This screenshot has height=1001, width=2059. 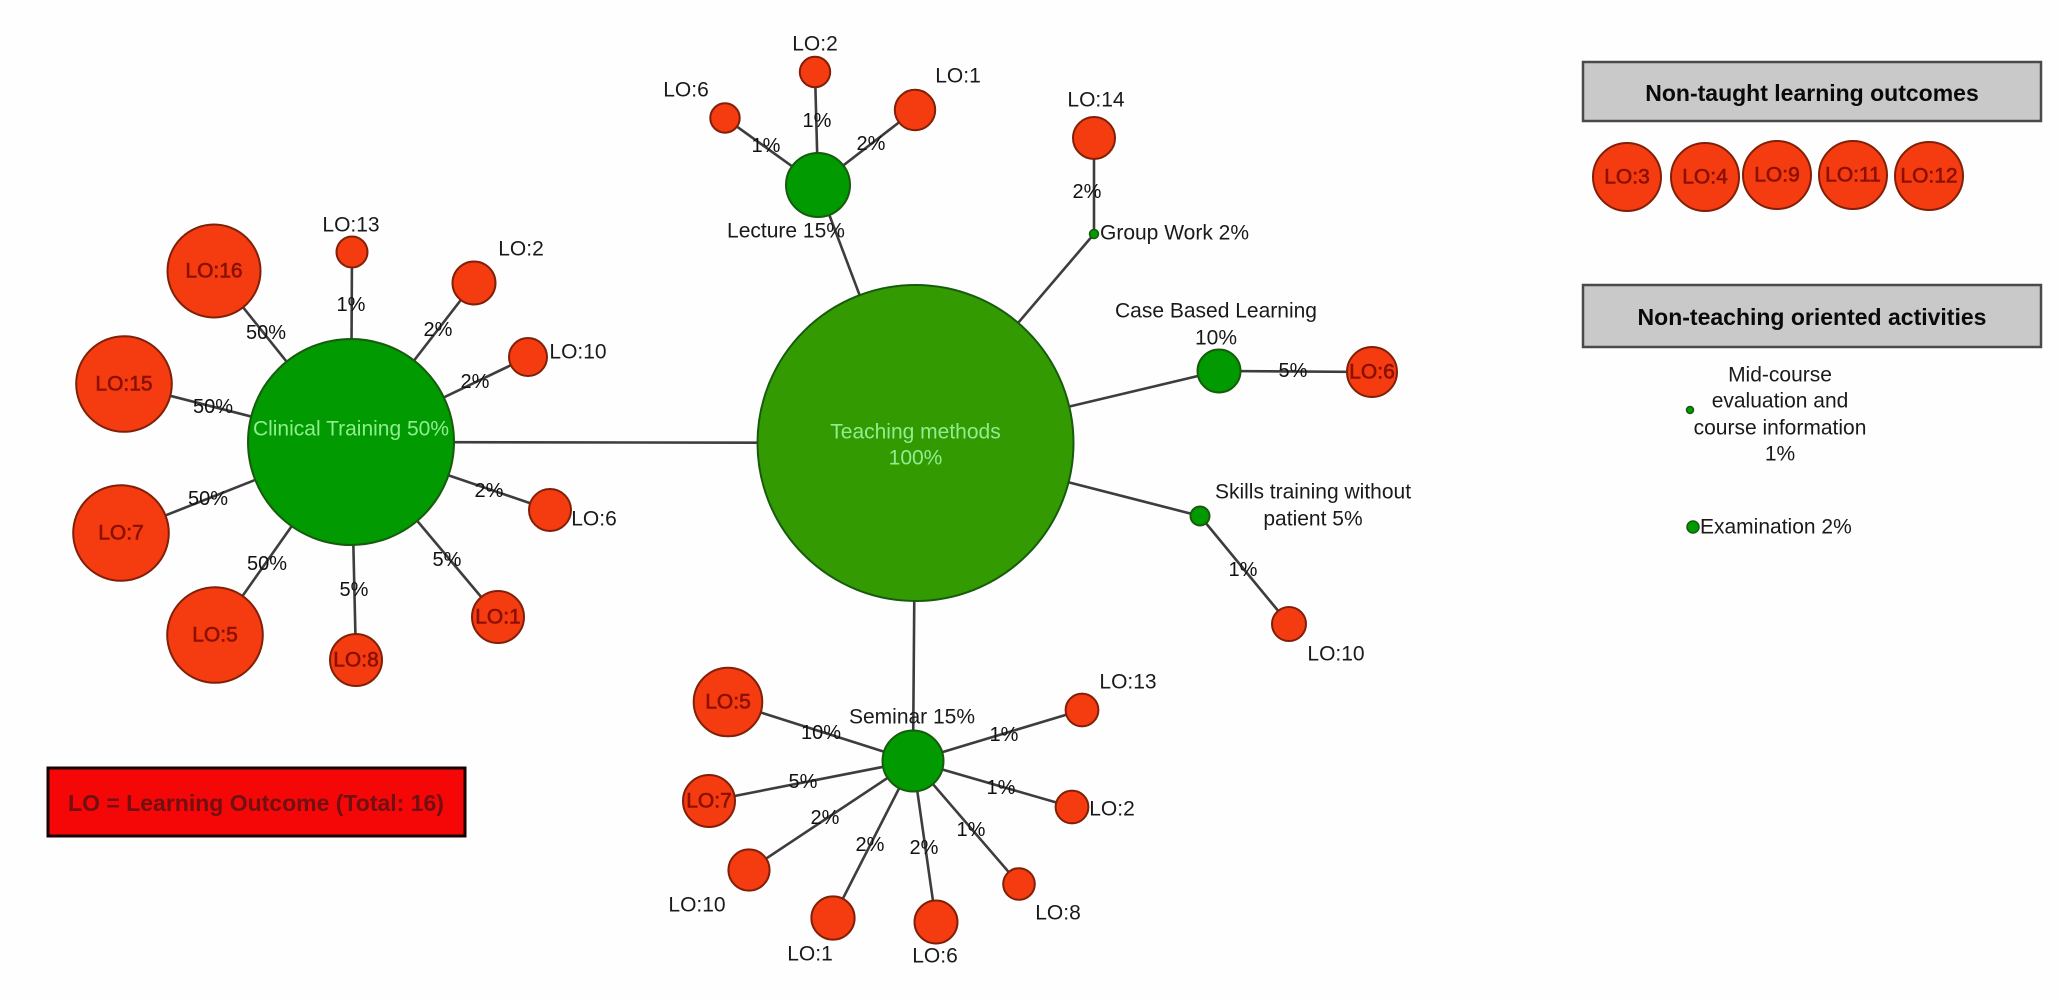 What do you see at coordinates (1780, 401) in the screenshot?
I see `svg-text: evaluation and` at bounding box center [1780, 401].